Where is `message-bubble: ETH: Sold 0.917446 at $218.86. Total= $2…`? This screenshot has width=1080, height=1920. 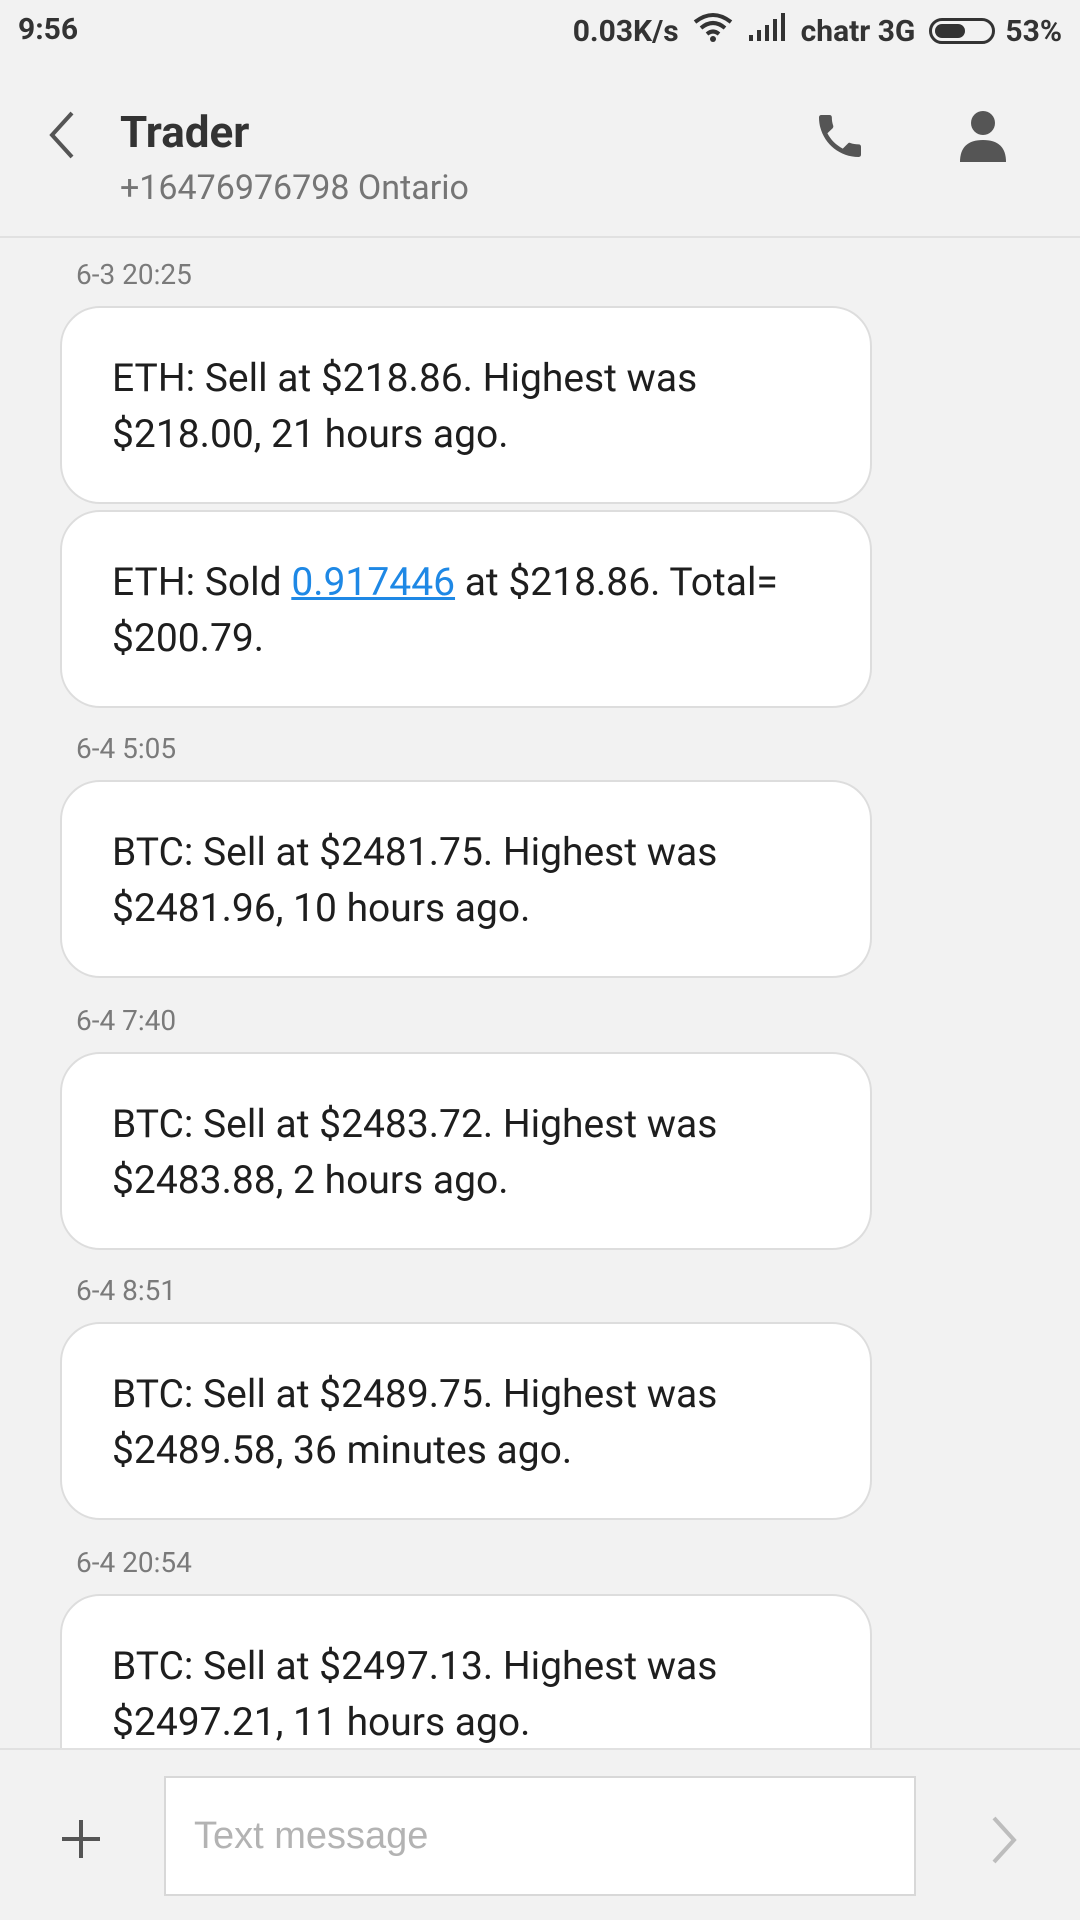 message-bubble: ETH: Sold 0.917446 at $218.86. Total= $2… is located at coordinates (466, 609).